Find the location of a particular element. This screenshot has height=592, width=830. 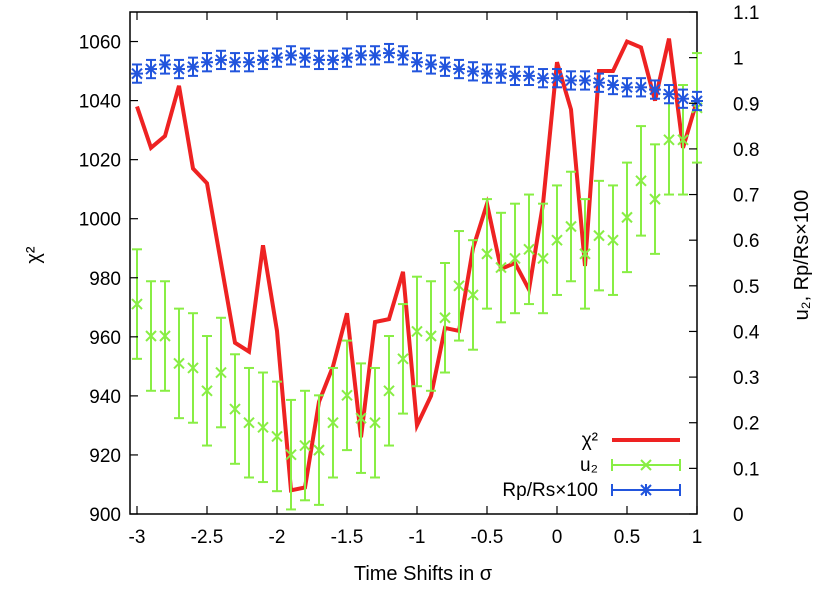

y2-tick-label: 0.6 is located at coordinates (746, 241).